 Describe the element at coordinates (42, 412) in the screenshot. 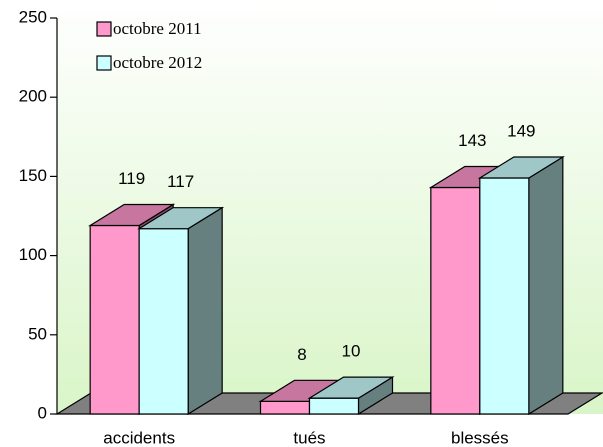

I see `y-tick-label: 0` at that location.